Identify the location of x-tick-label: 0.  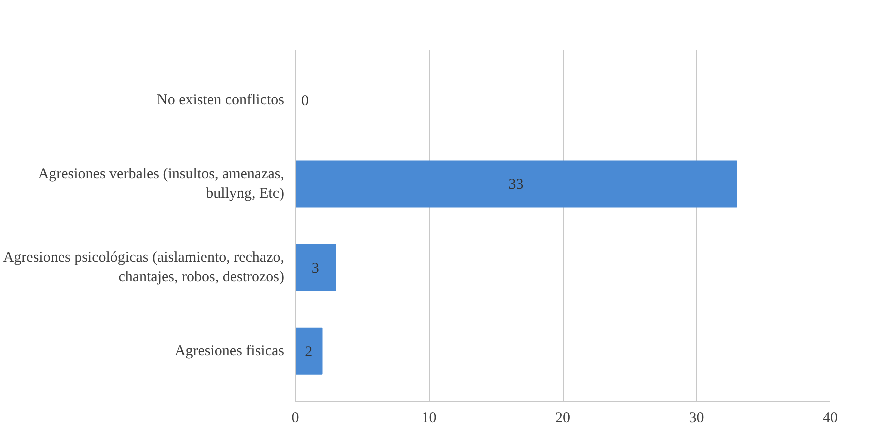
(296, 418).